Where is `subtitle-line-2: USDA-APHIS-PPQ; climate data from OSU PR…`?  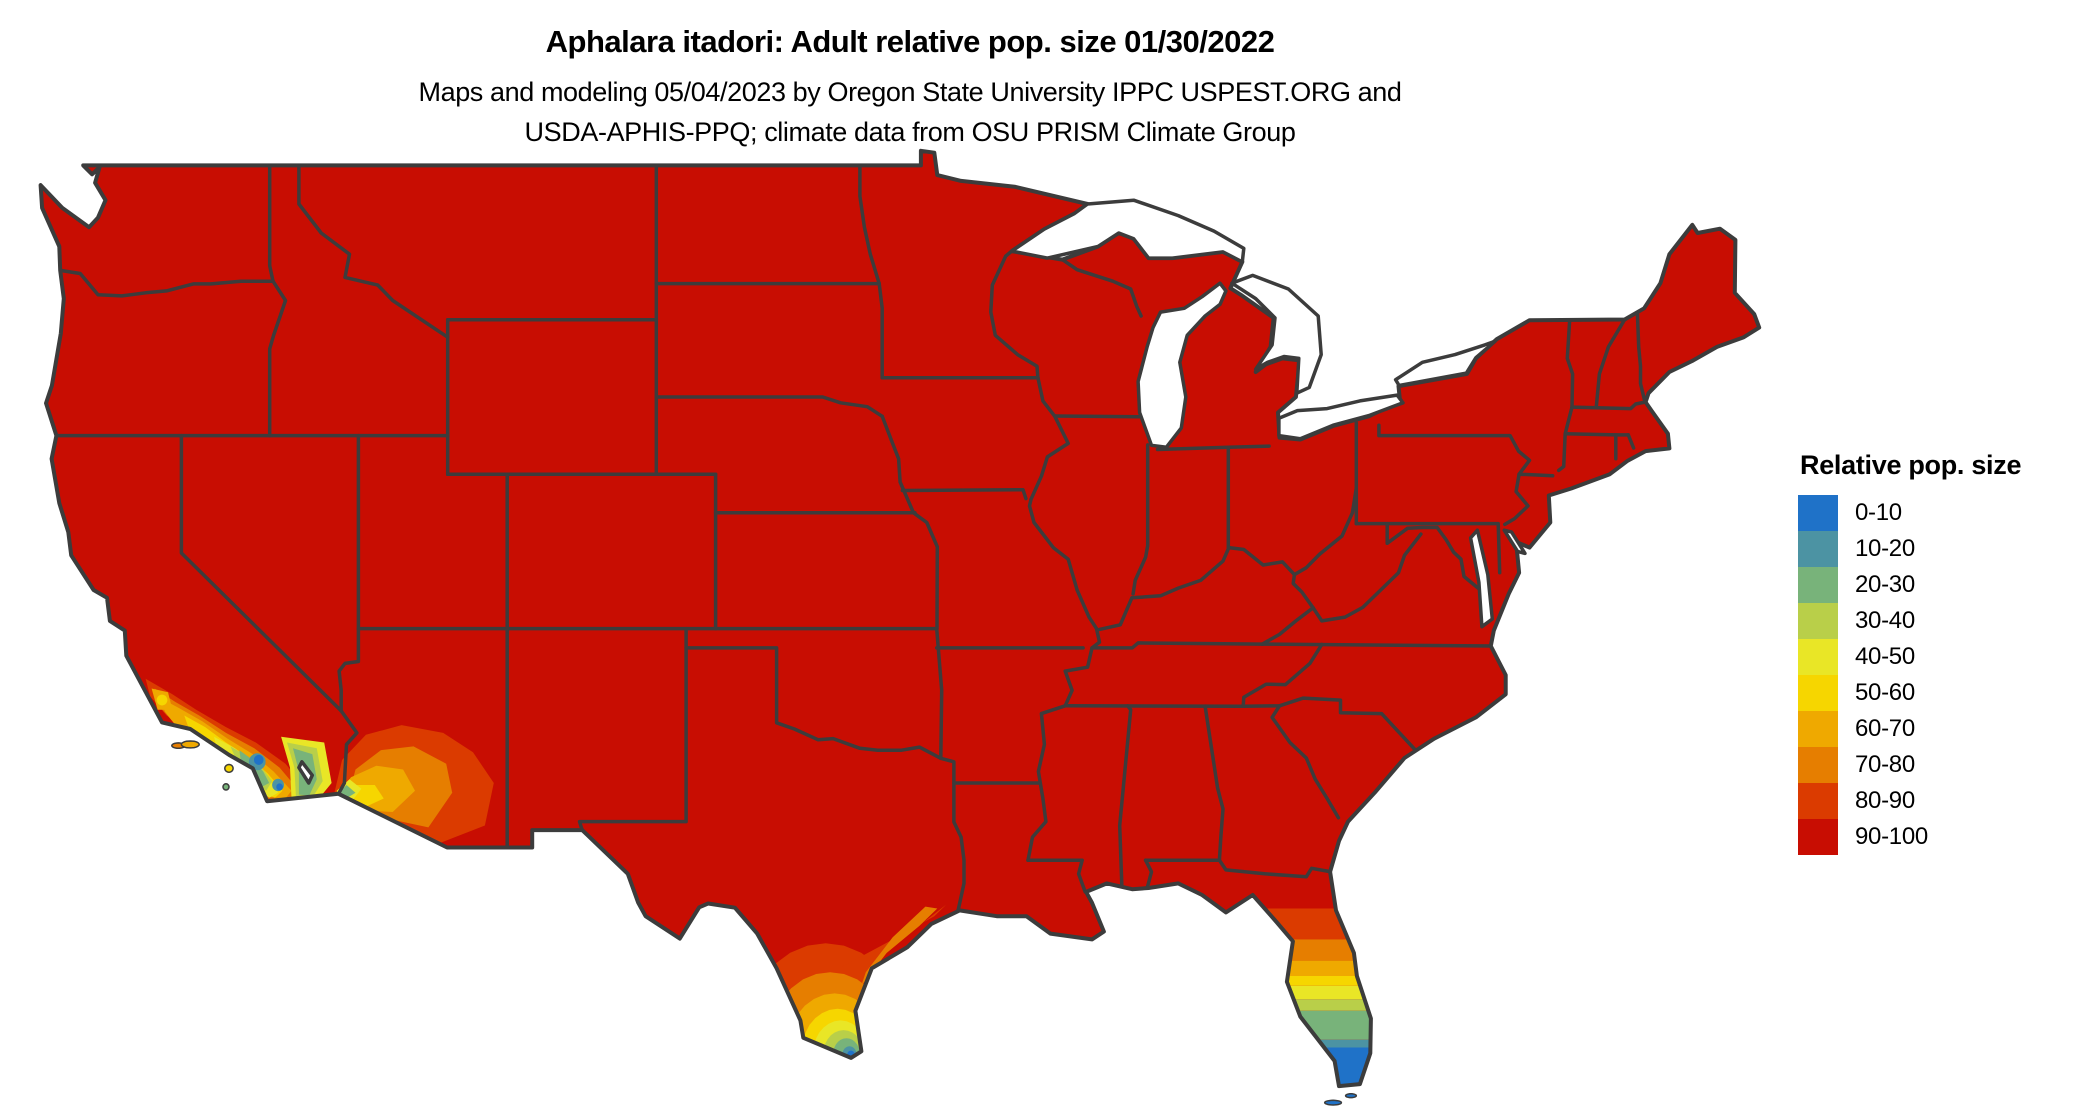 subtitle-line-2: USDA-APHIS-PPQ; climate data from OSU PR… is located at coordinates (910, 132).